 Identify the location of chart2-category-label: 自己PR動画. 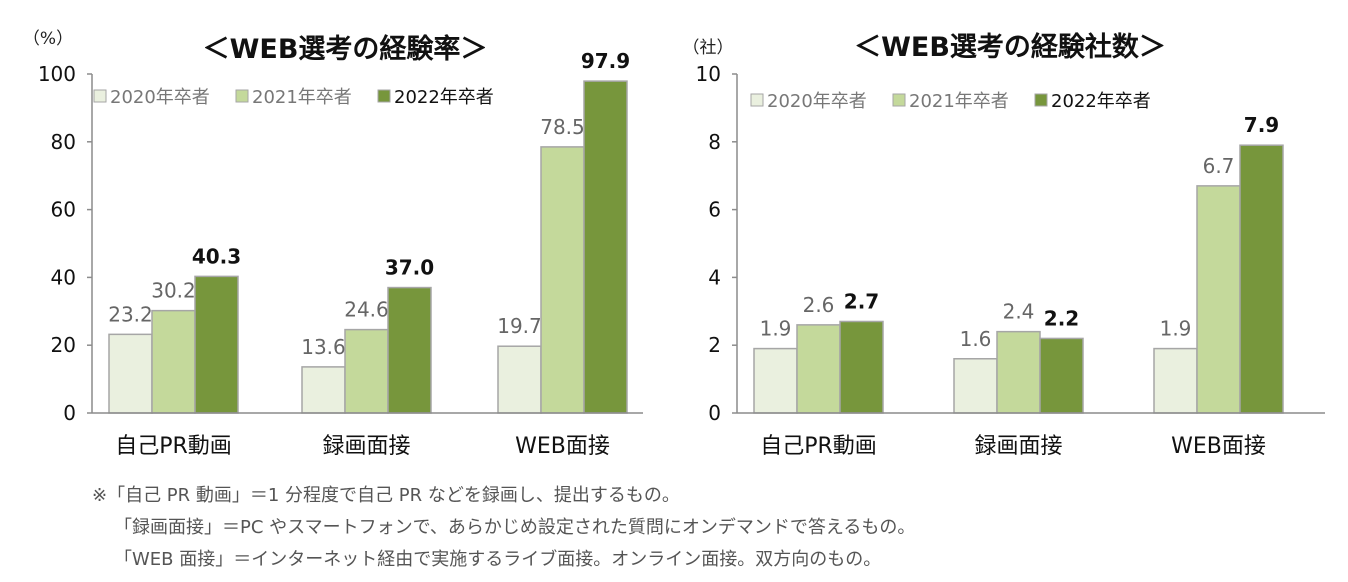
(818, 446).